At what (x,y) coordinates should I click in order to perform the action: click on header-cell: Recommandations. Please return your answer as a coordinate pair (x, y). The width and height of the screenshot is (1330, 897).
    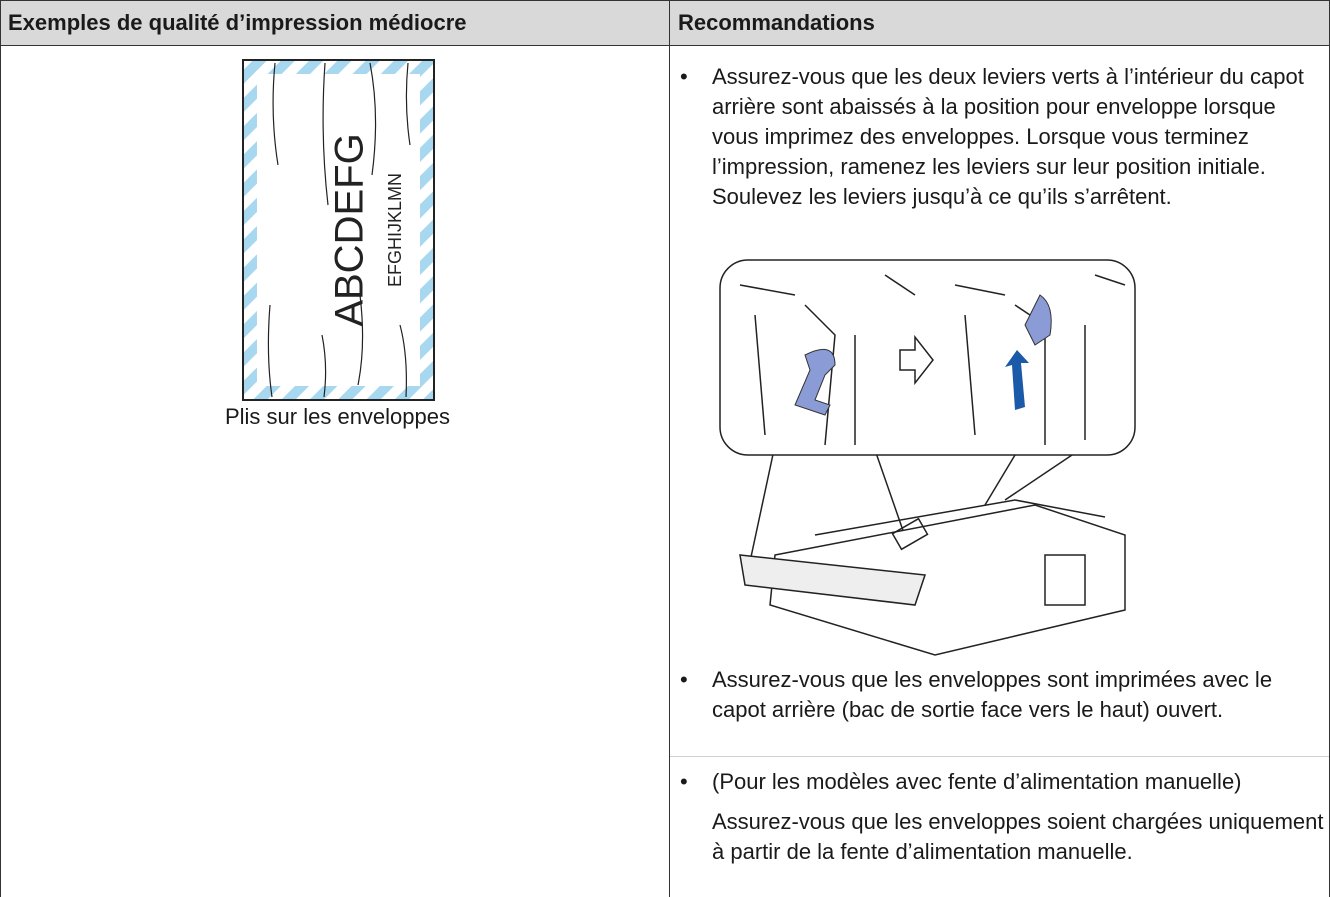
    Looking at the image, I should click on (1000, 23).